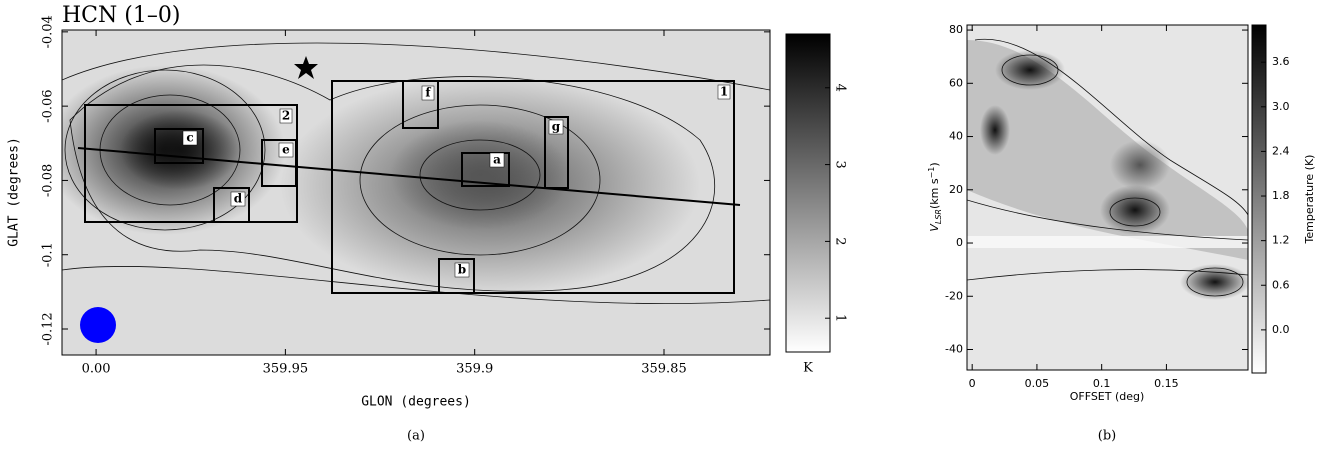  Describe the element at coordinates (14, 192) in the screenshot. I see `y-axis-label: GLAT (degrees)` at that location.